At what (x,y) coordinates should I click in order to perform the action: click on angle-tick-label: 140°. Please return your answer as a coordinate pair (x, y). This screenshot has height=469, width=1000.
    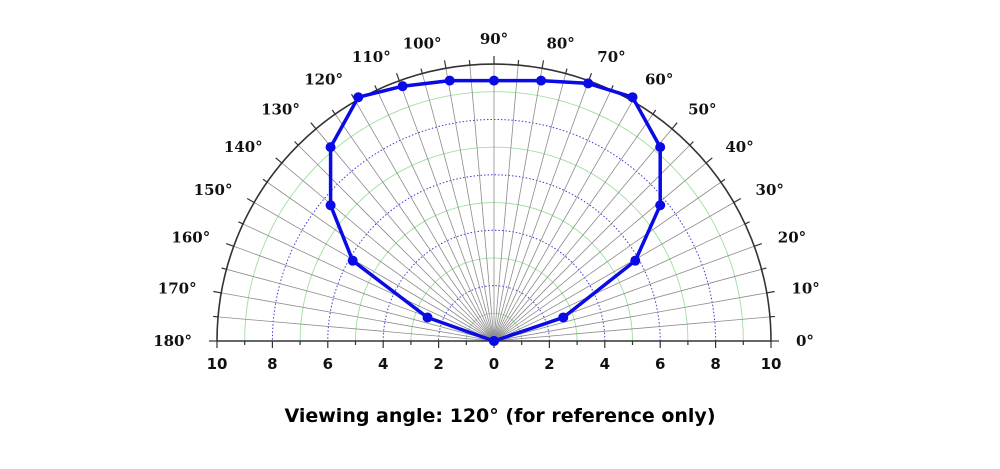
    Looking at the image, I should click on (243, 147).